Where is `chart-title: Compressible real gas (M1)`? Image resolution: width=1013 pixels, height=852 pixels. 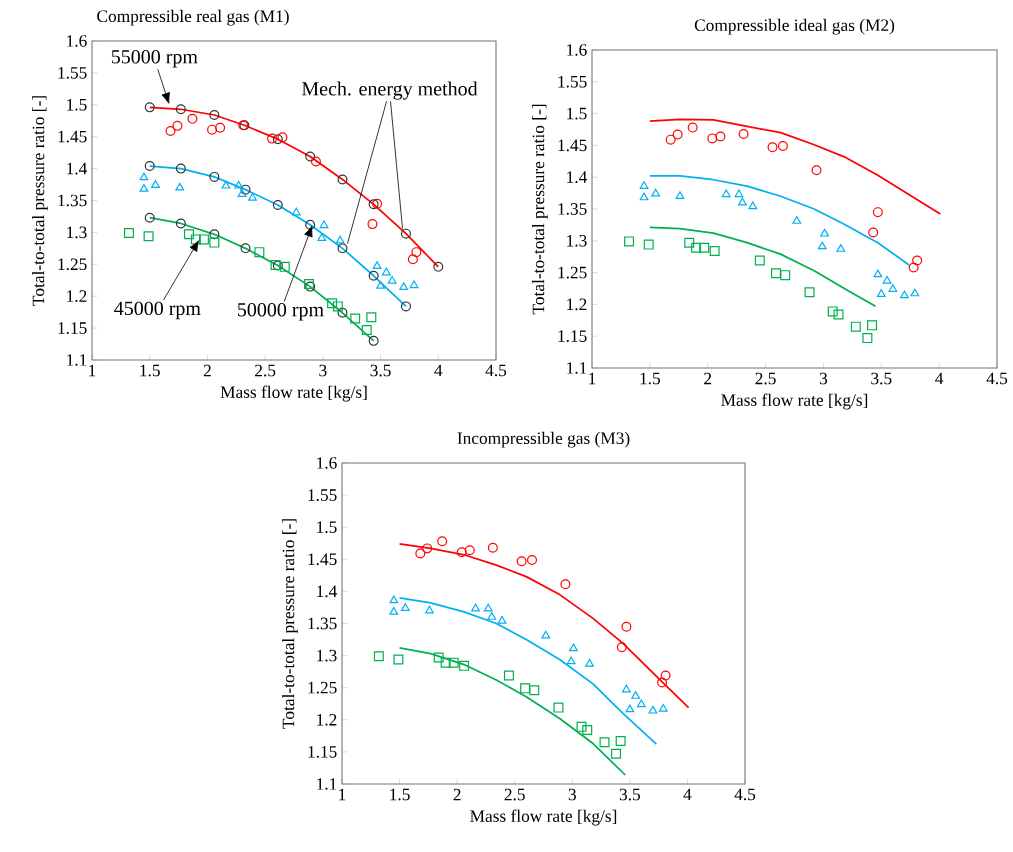
chart-title: Compressible real gas (M1) is located at coordinates (193, 17).